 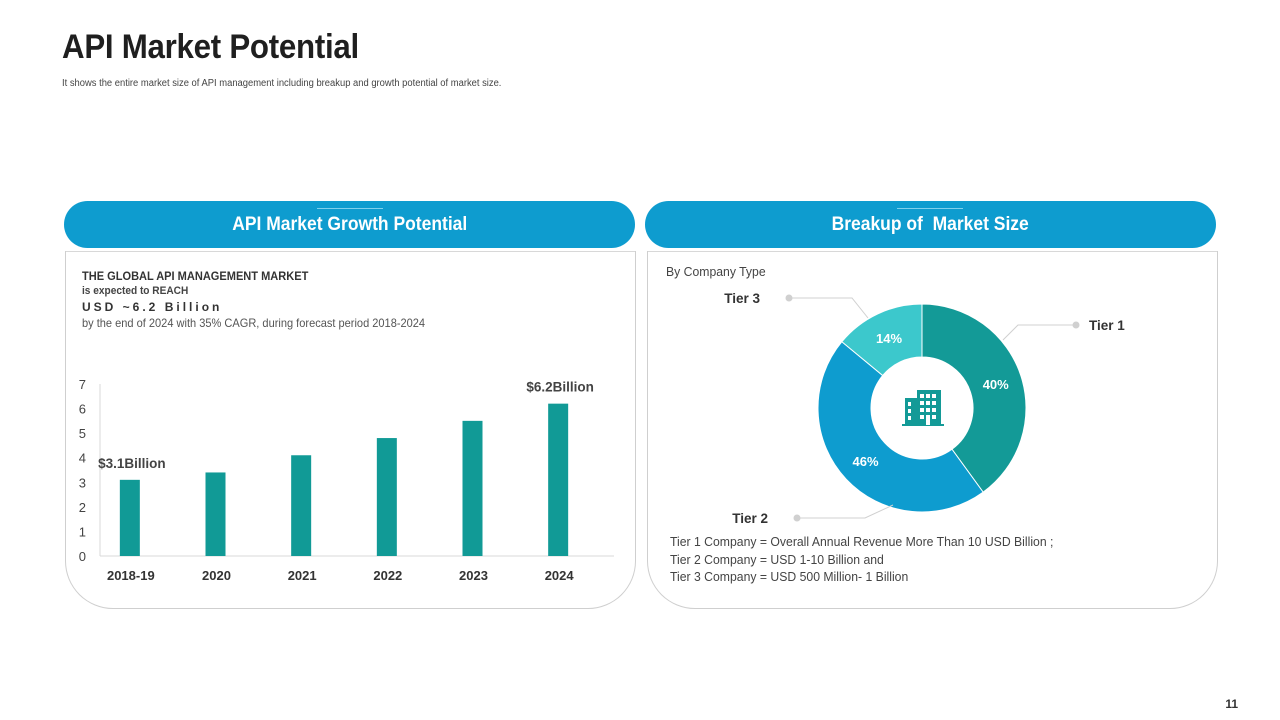 I want to click on y-tick-label: 6, so click(x=82, y=409).